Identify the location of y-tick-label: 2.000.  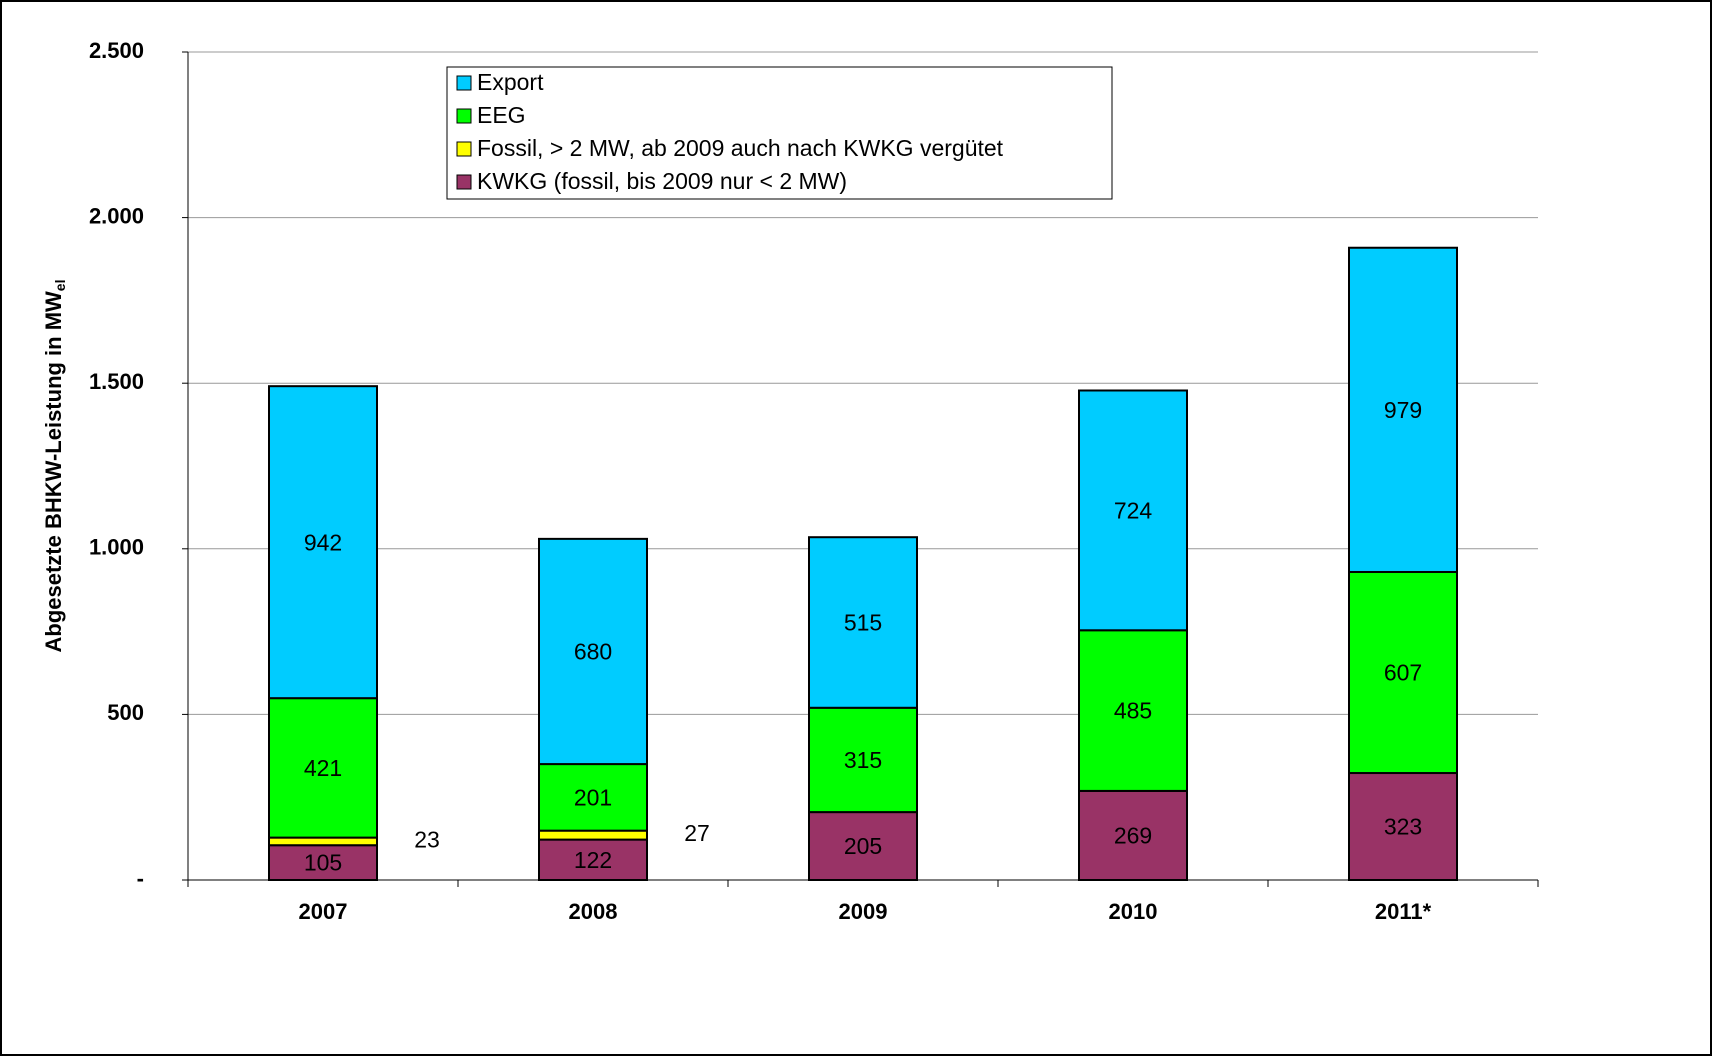
(116, 215).